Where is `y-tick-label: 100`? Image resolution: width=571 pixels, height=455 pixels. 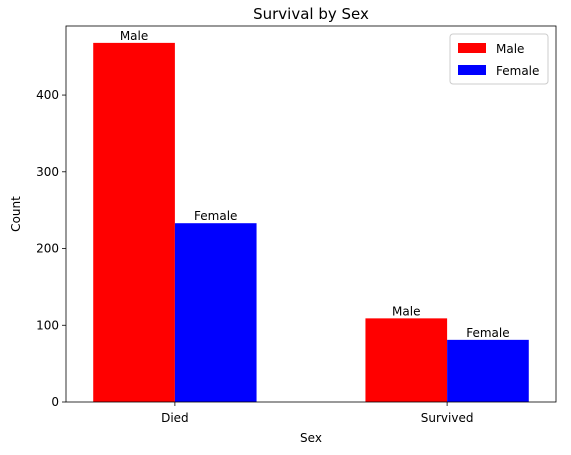 y-tick-label: 100 is located at coordinates (47, 325).